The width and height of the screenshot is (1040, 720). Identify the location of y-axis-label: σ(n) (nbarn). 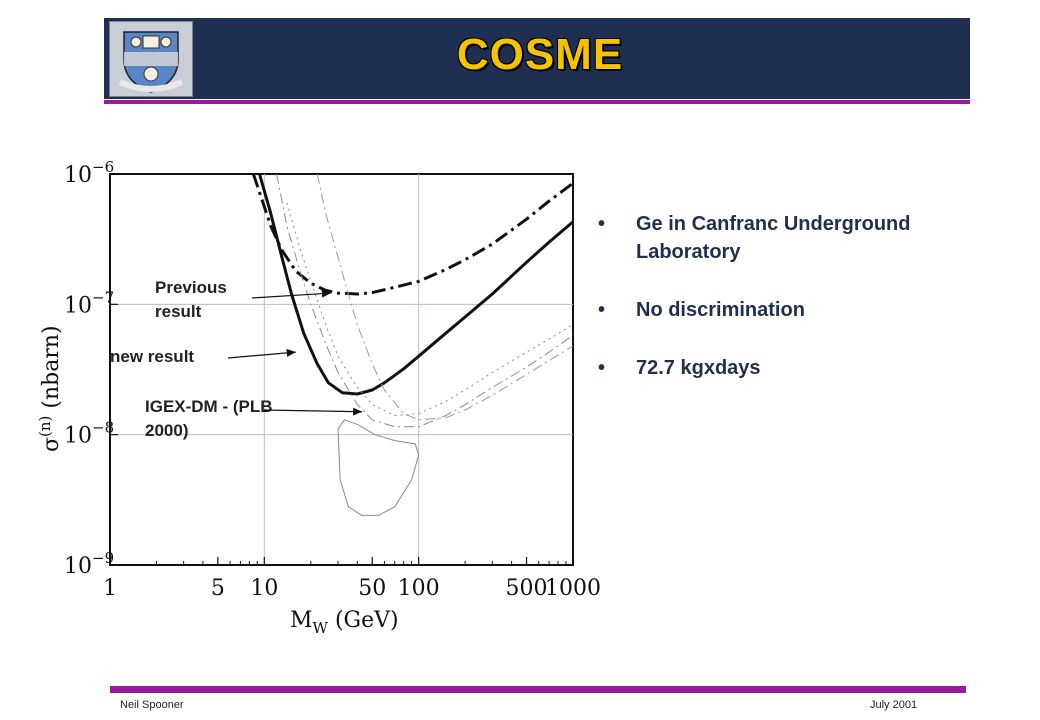
(50, 388).